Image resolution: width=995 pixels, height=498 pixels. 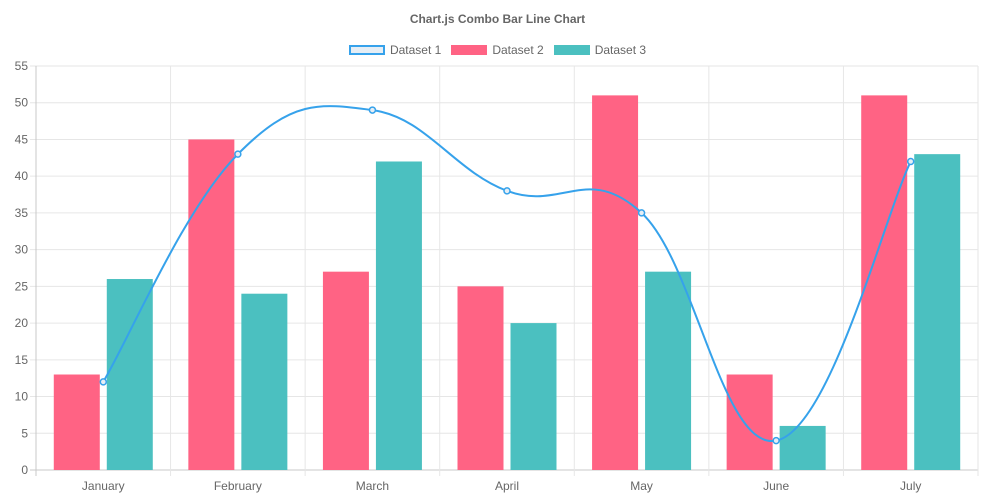 I want to click on y-tick-label-15: 15, so click(x=22, y=360).